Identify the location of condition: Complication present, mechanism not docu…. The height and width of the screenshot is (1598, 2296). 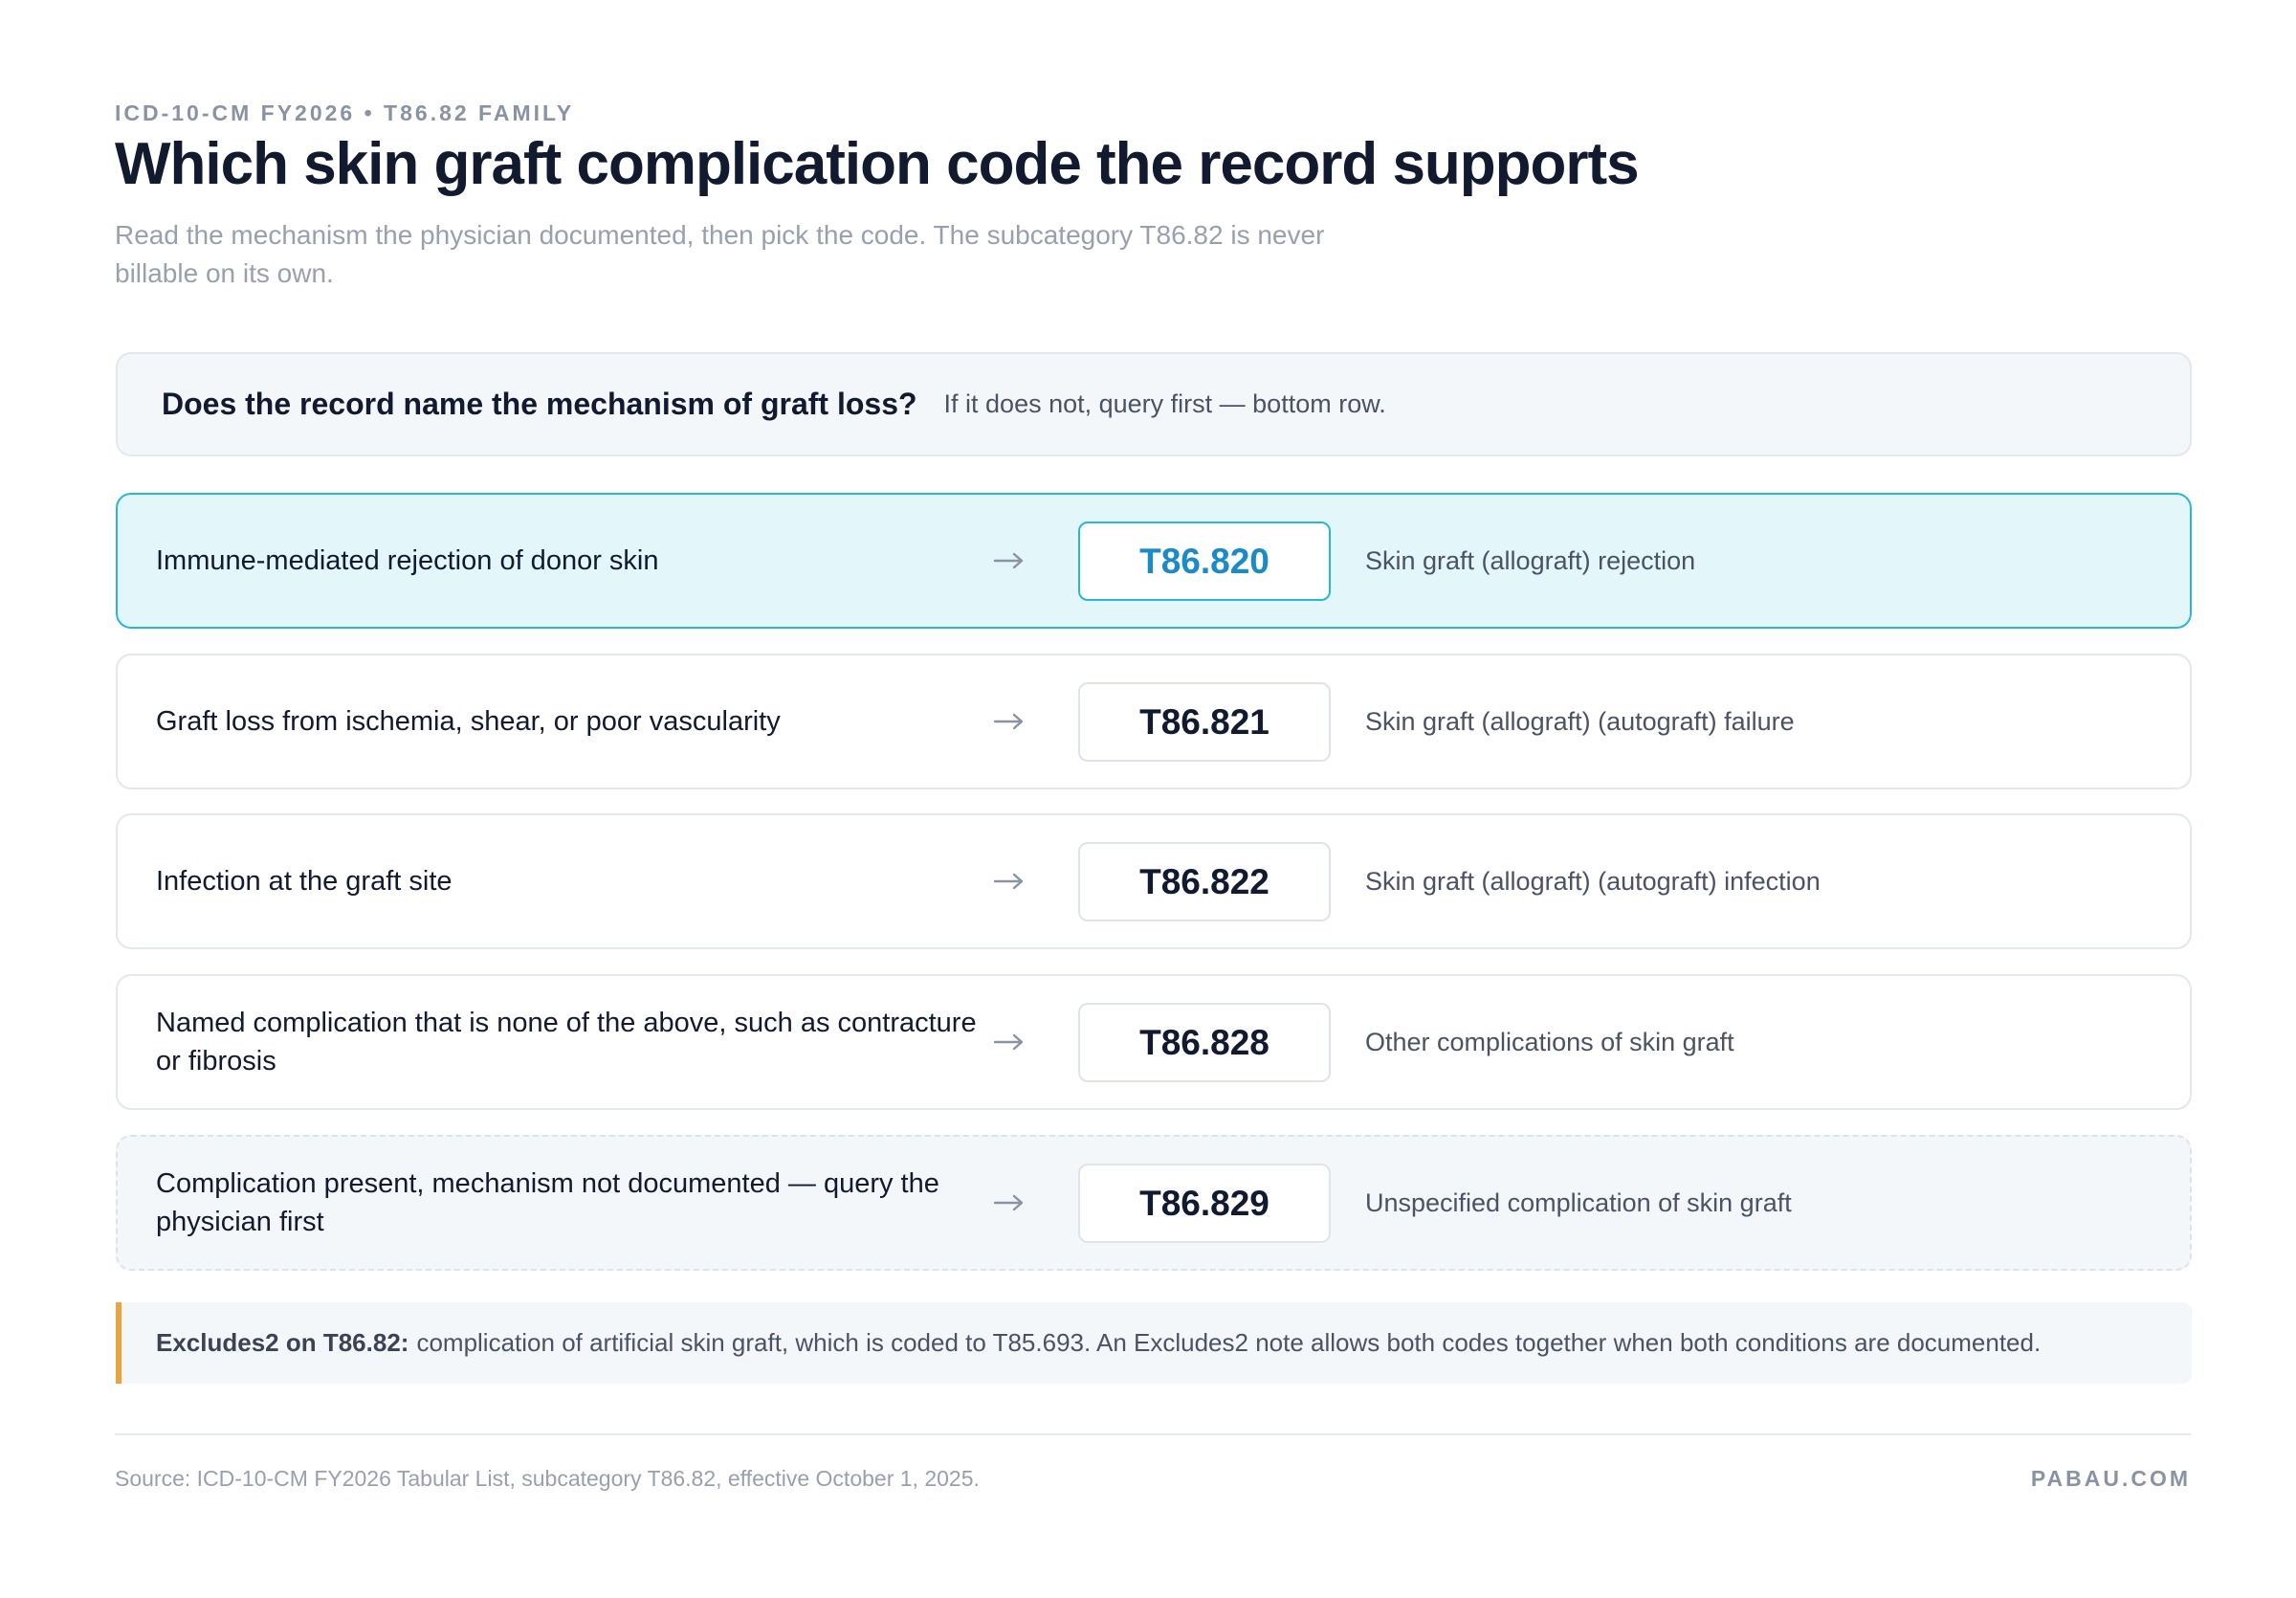
(547, 1202).